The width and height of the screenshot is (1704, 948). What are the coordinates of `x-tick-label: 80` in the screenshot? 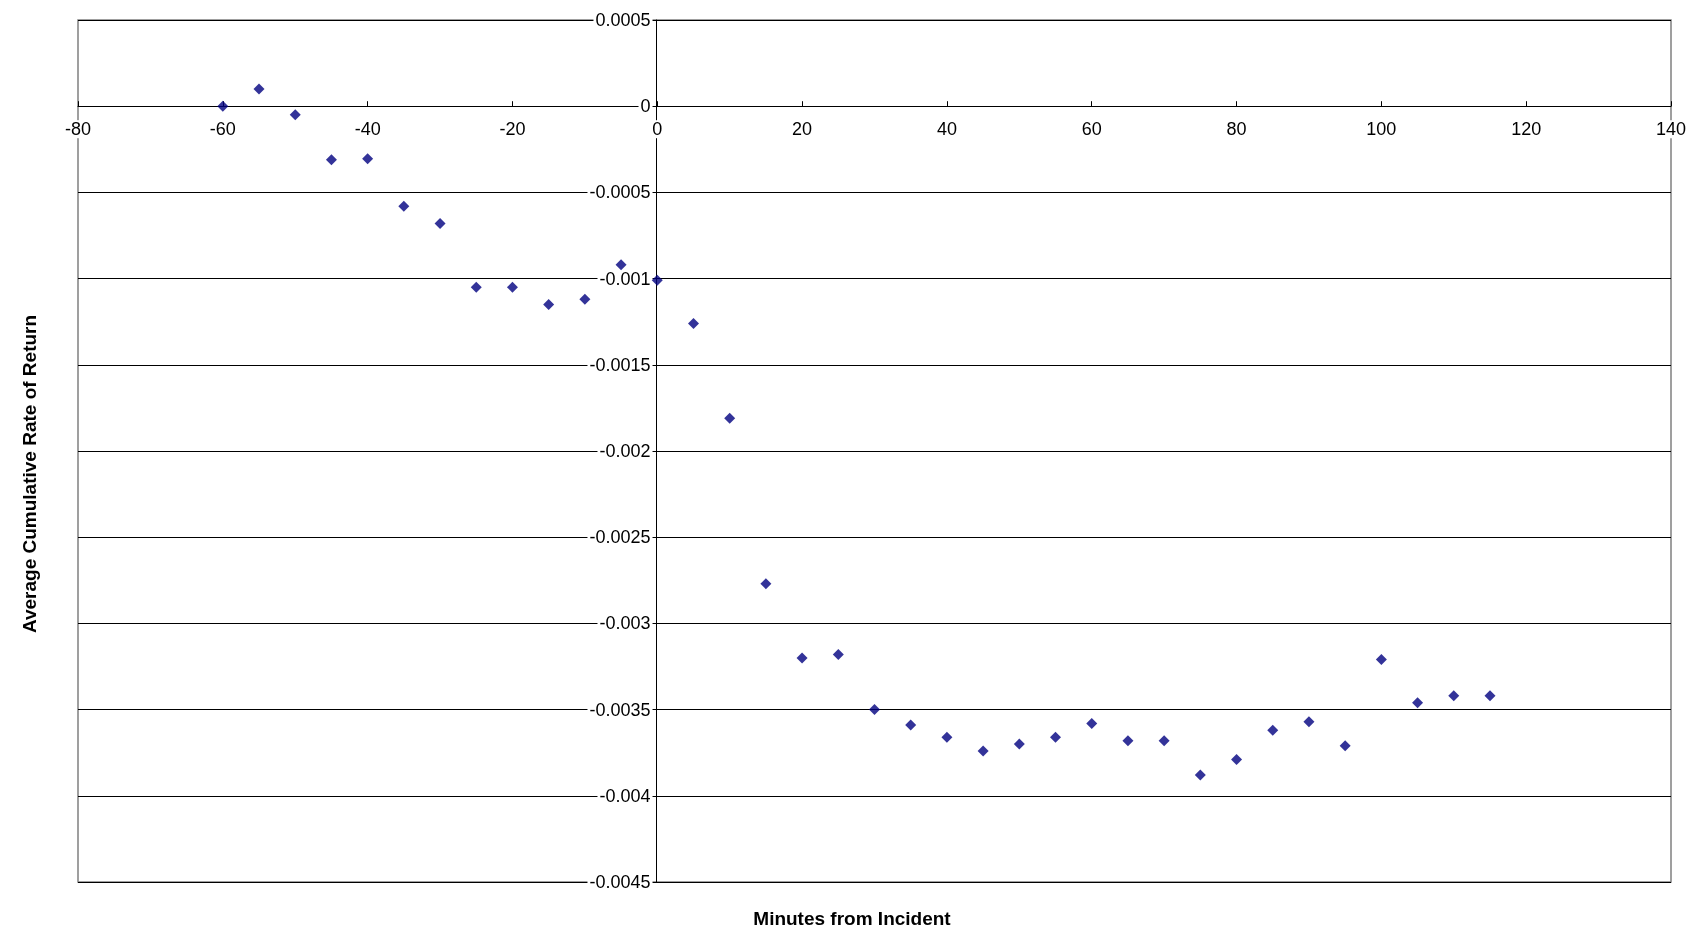 It's located at (1236, 129).